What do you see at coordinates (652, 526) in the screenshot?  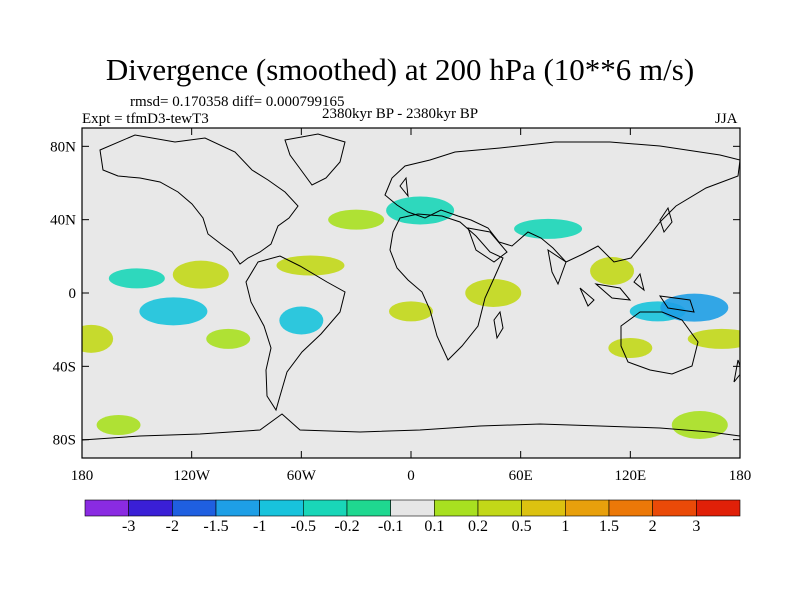 I see `colorbar-label: 2` at bounding box center [652, 526].